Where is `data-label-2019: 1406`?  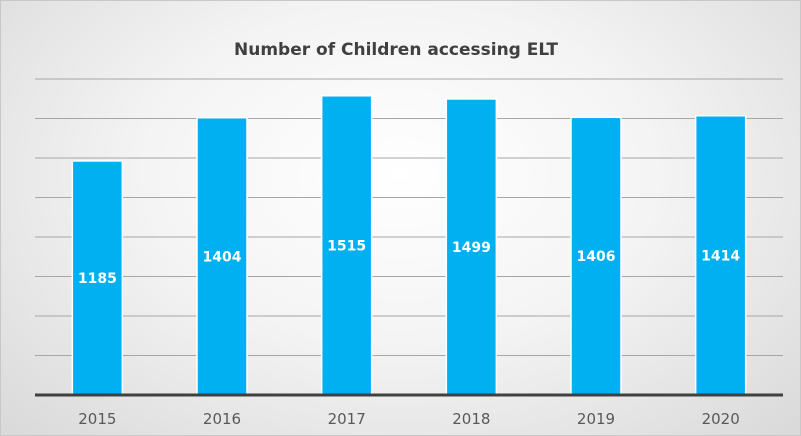
data-label-2019: 1406 is located at coordinates (596, 257).